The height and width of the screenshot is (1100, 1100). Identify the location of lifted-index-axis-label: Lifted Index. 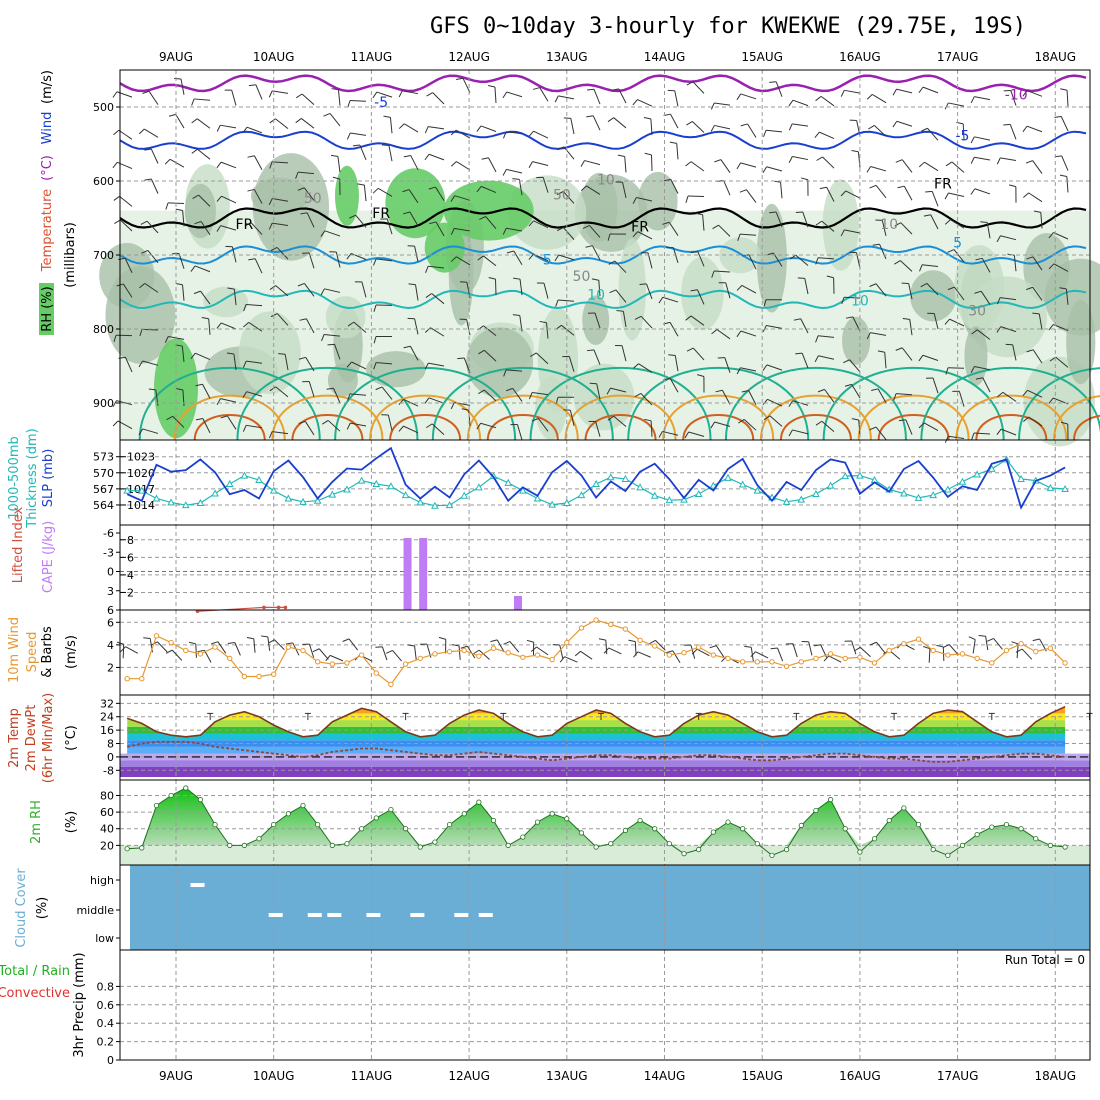
(18, 544).